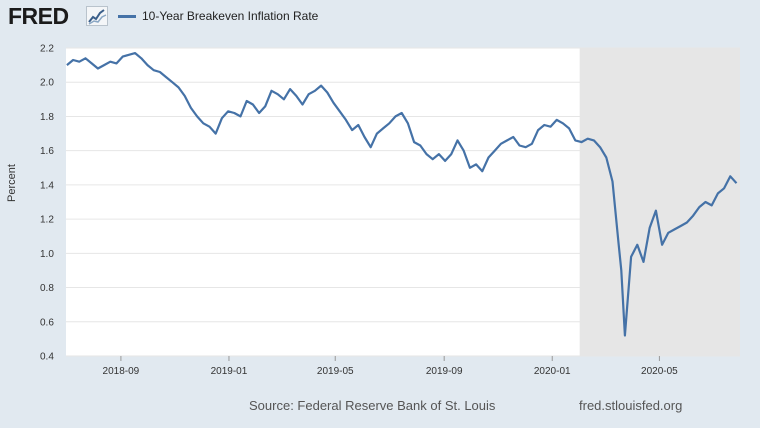 The width and height of the screenshot is (760, 428). Describe the element at coordinates (47, 117) in the screenshot. I see `y-tick-label: 1.8` at that location.